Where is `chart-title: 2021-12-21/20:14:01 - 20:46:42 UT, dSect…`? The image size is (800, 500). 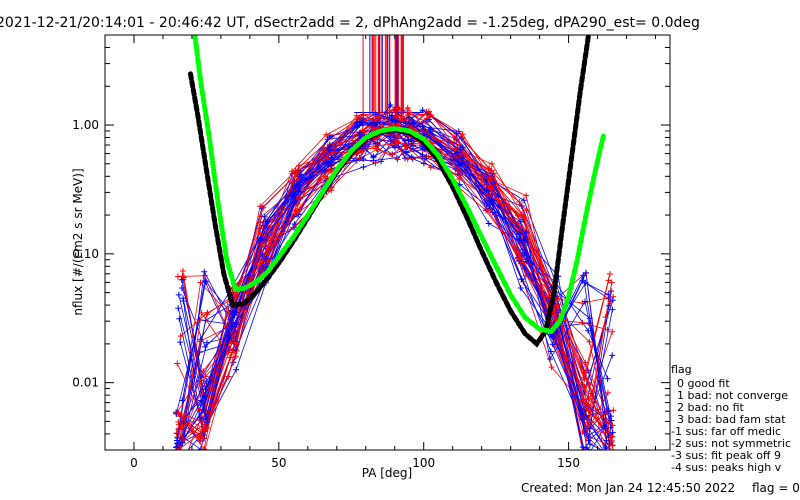 chart-title: 2021-12-21/20:14:01 - 20:46:42 UT, dSect… is located at coordinates (350, 23).